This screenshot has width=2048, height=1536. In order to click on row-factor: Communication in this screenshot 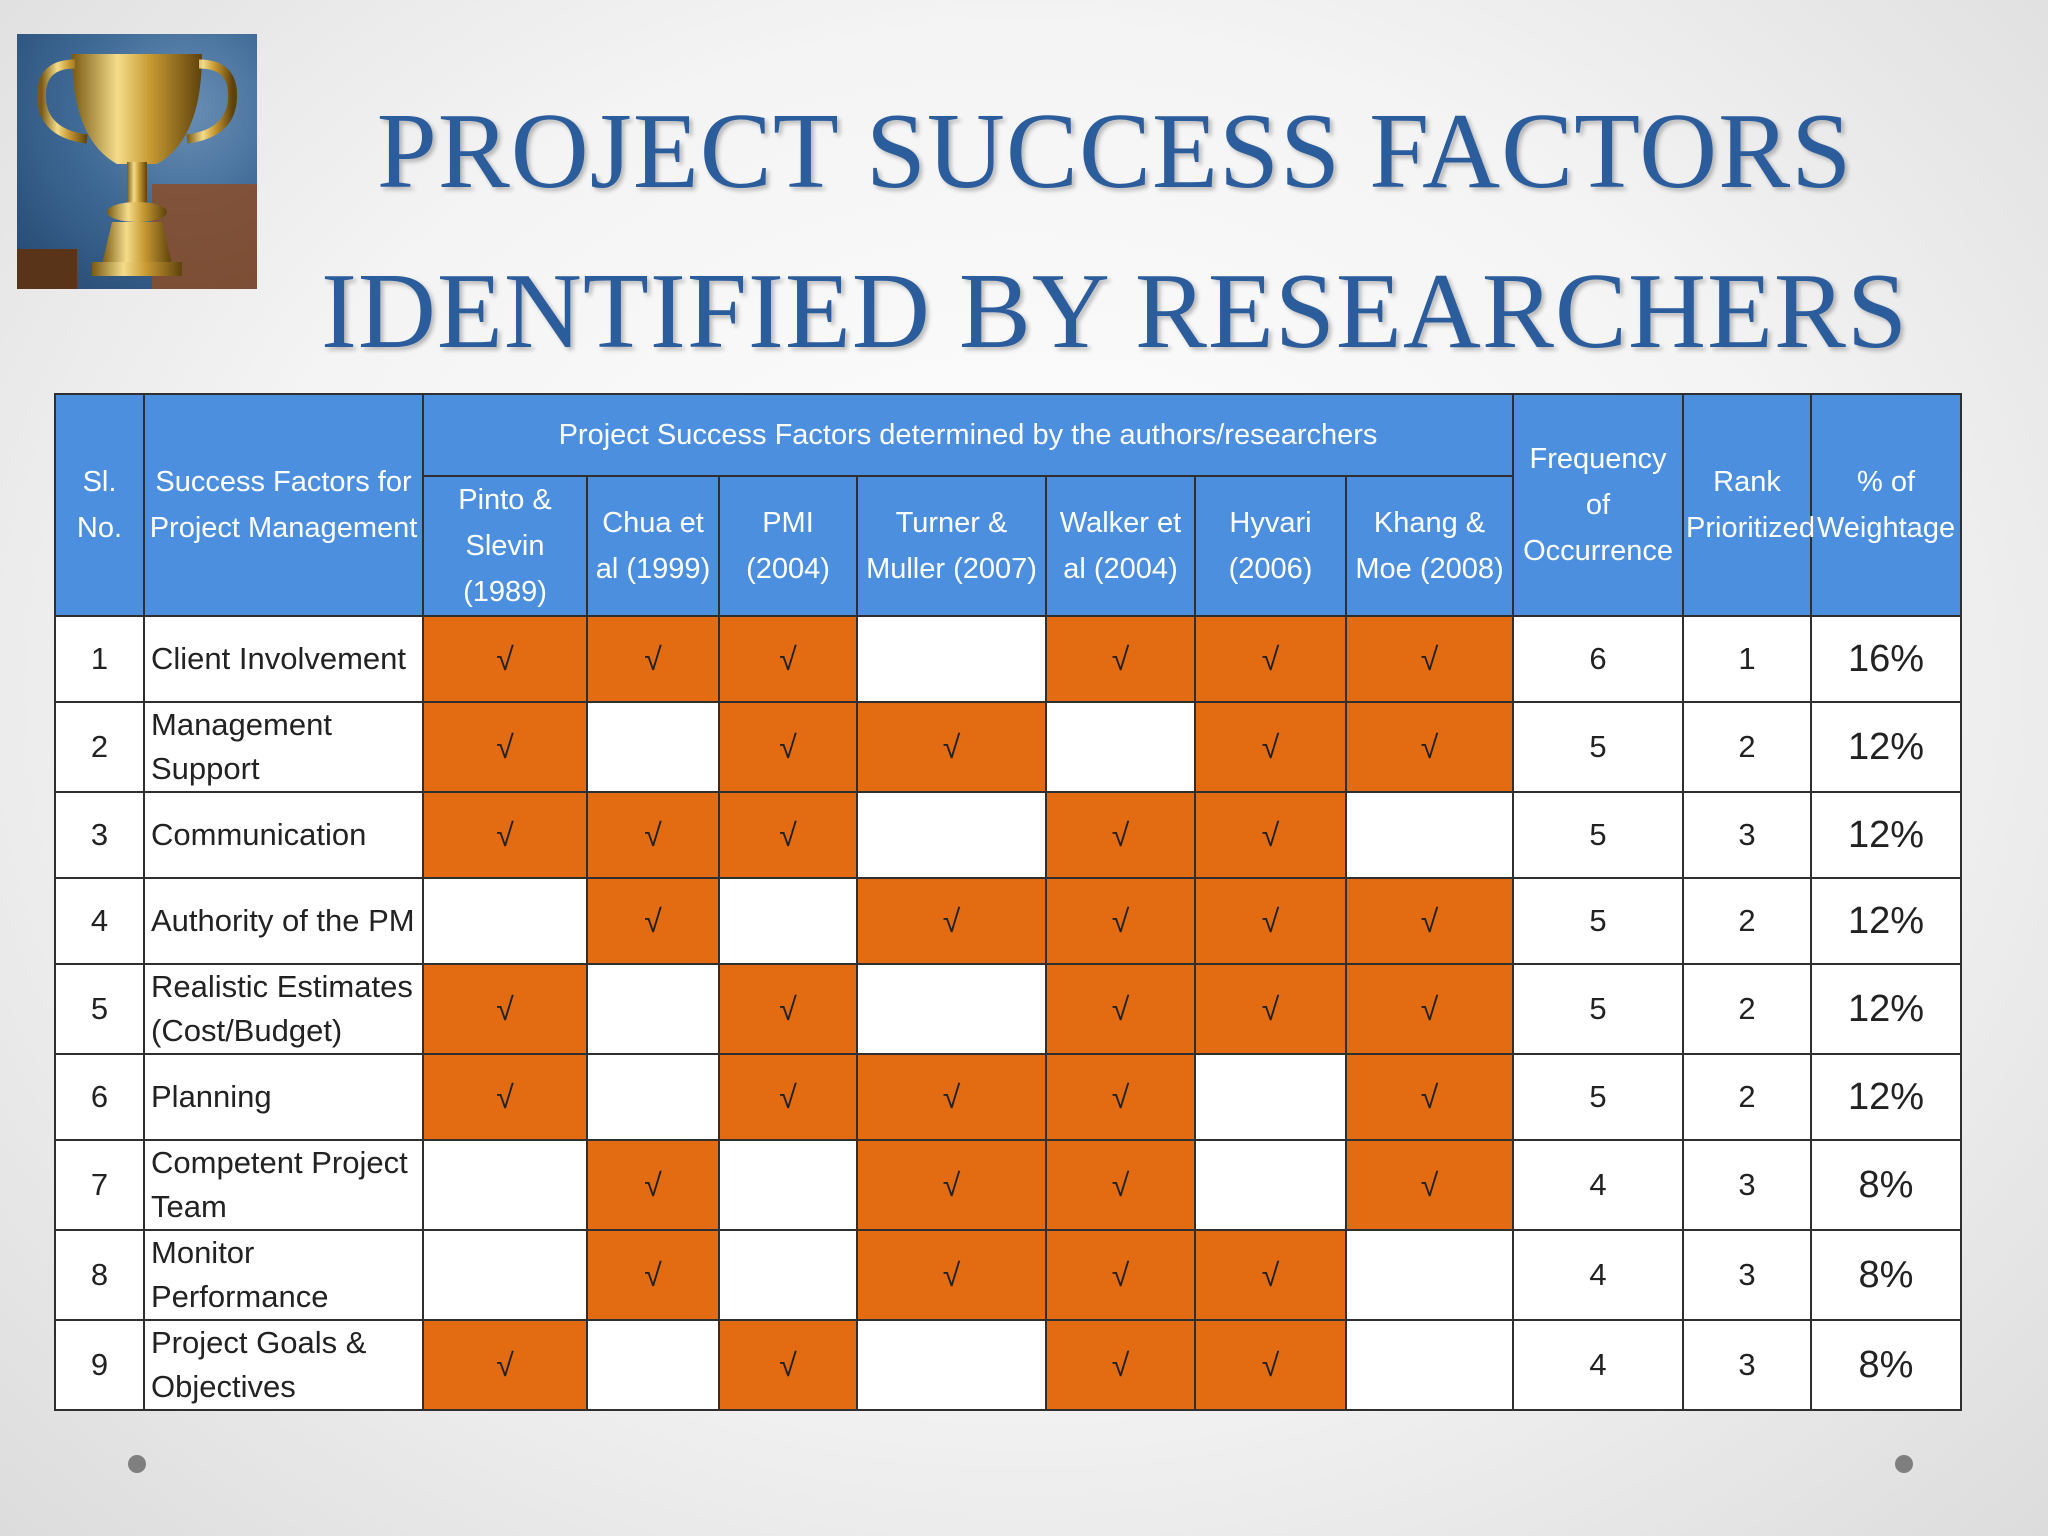, I will do `click(283, 835)`.